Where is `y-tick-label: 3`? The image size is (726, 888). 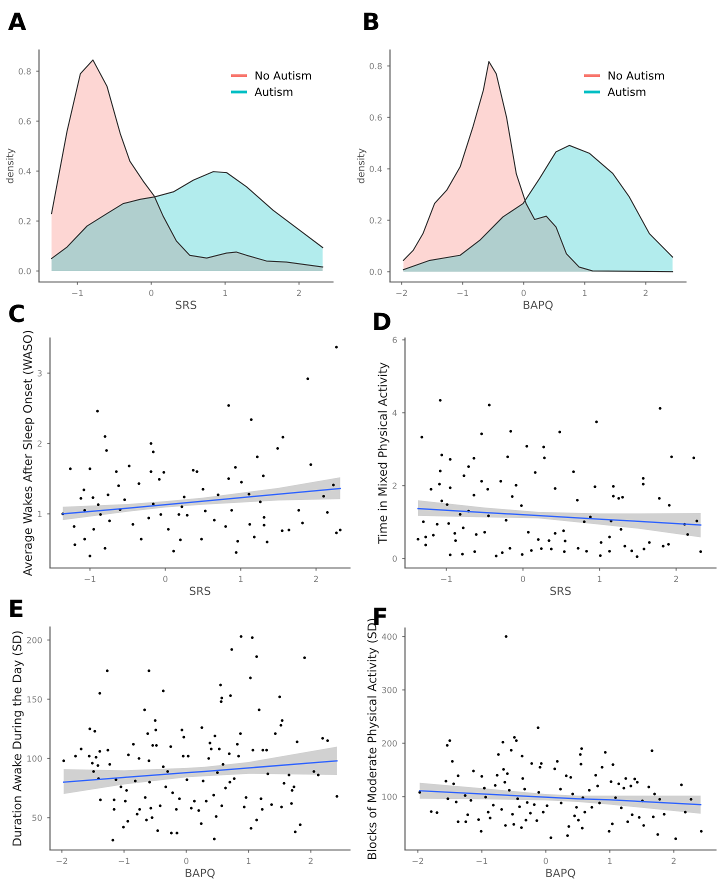 y-tick-label: 3 is located at coordinates (40, 373).